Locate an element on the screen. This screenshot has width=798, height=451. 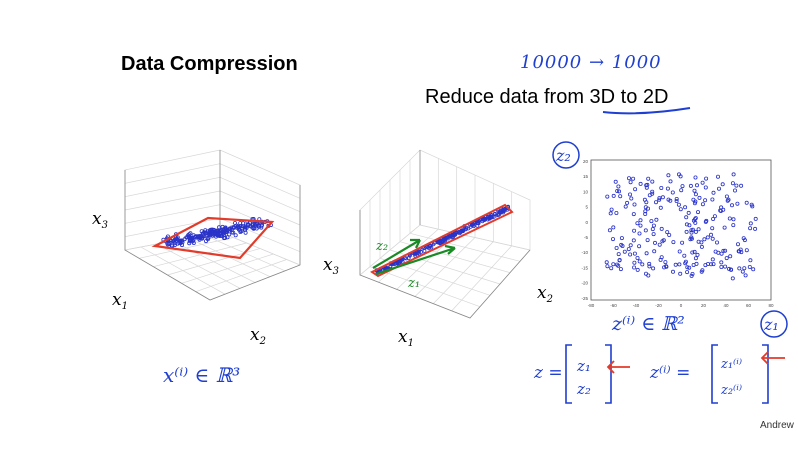
z-eq-label: z = is located at coordinates (548, 373).